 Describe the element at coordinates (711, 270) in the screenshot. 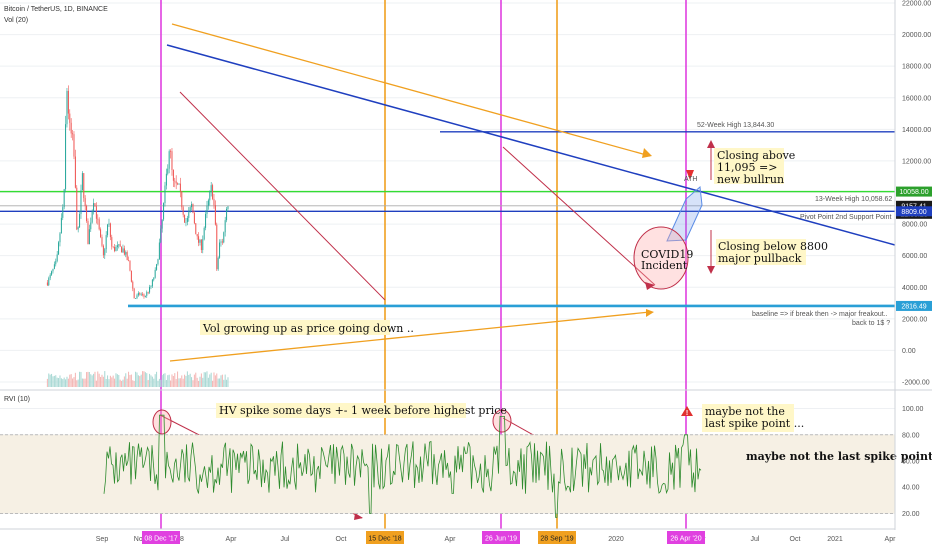

I see `down-arrow-head` at that location.